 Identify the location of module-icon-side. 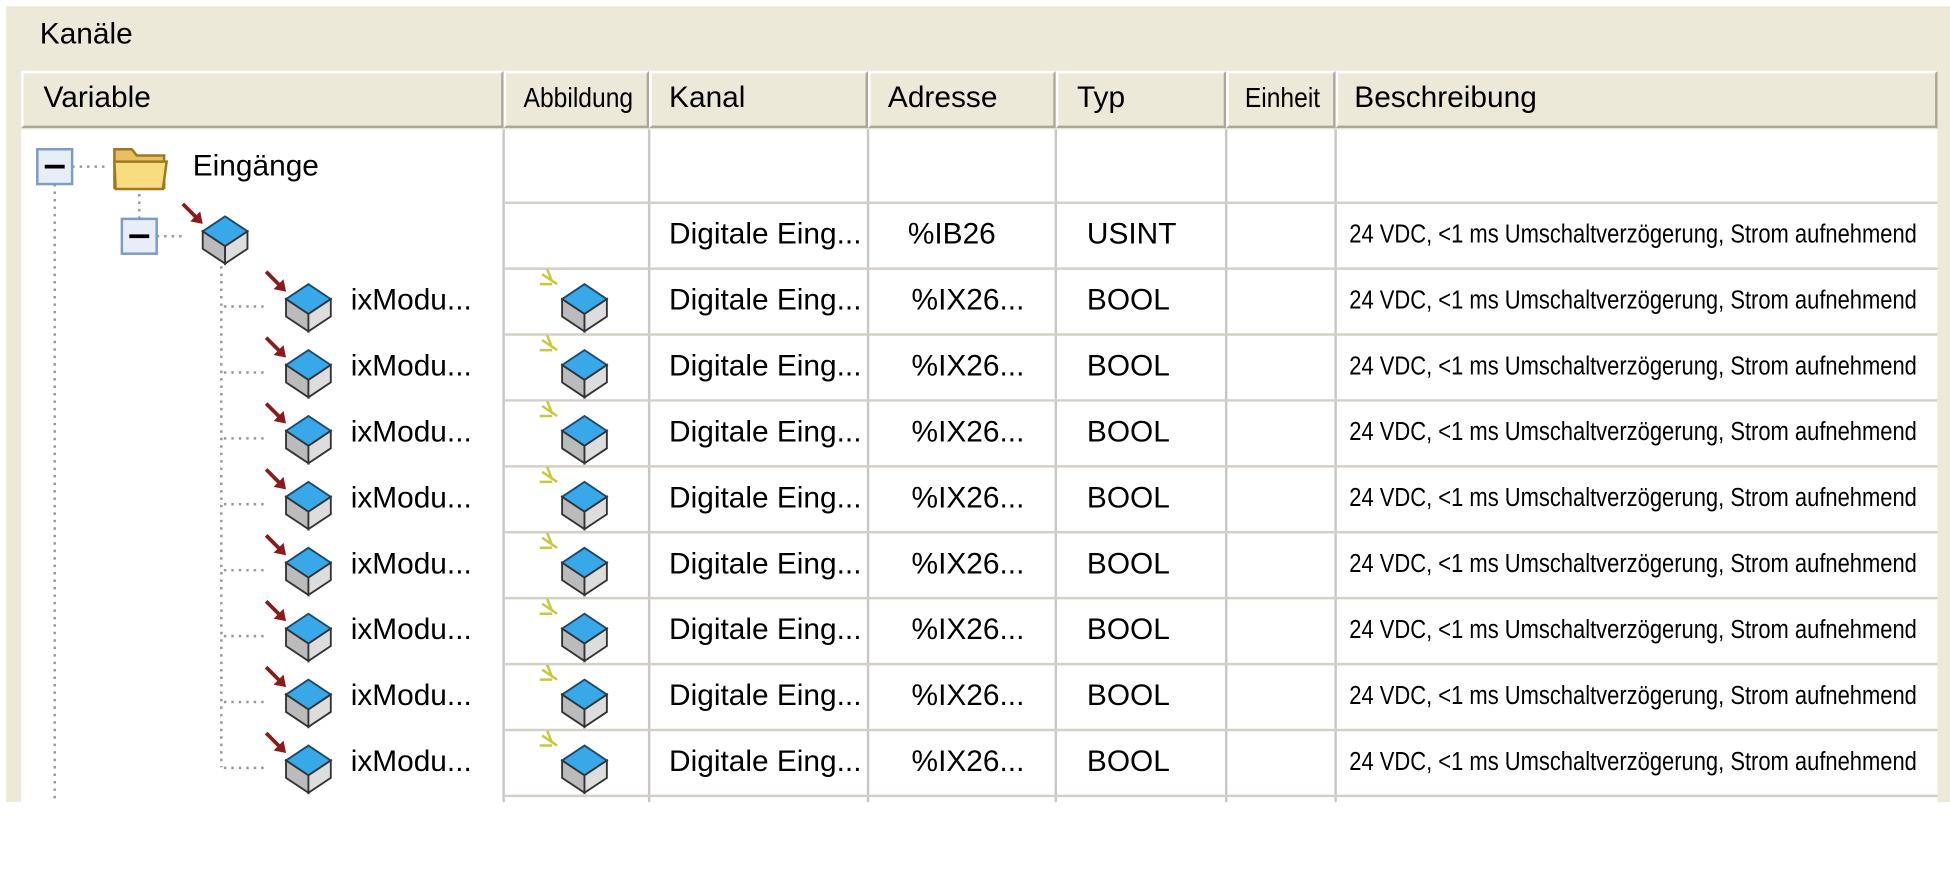
(236, 247).